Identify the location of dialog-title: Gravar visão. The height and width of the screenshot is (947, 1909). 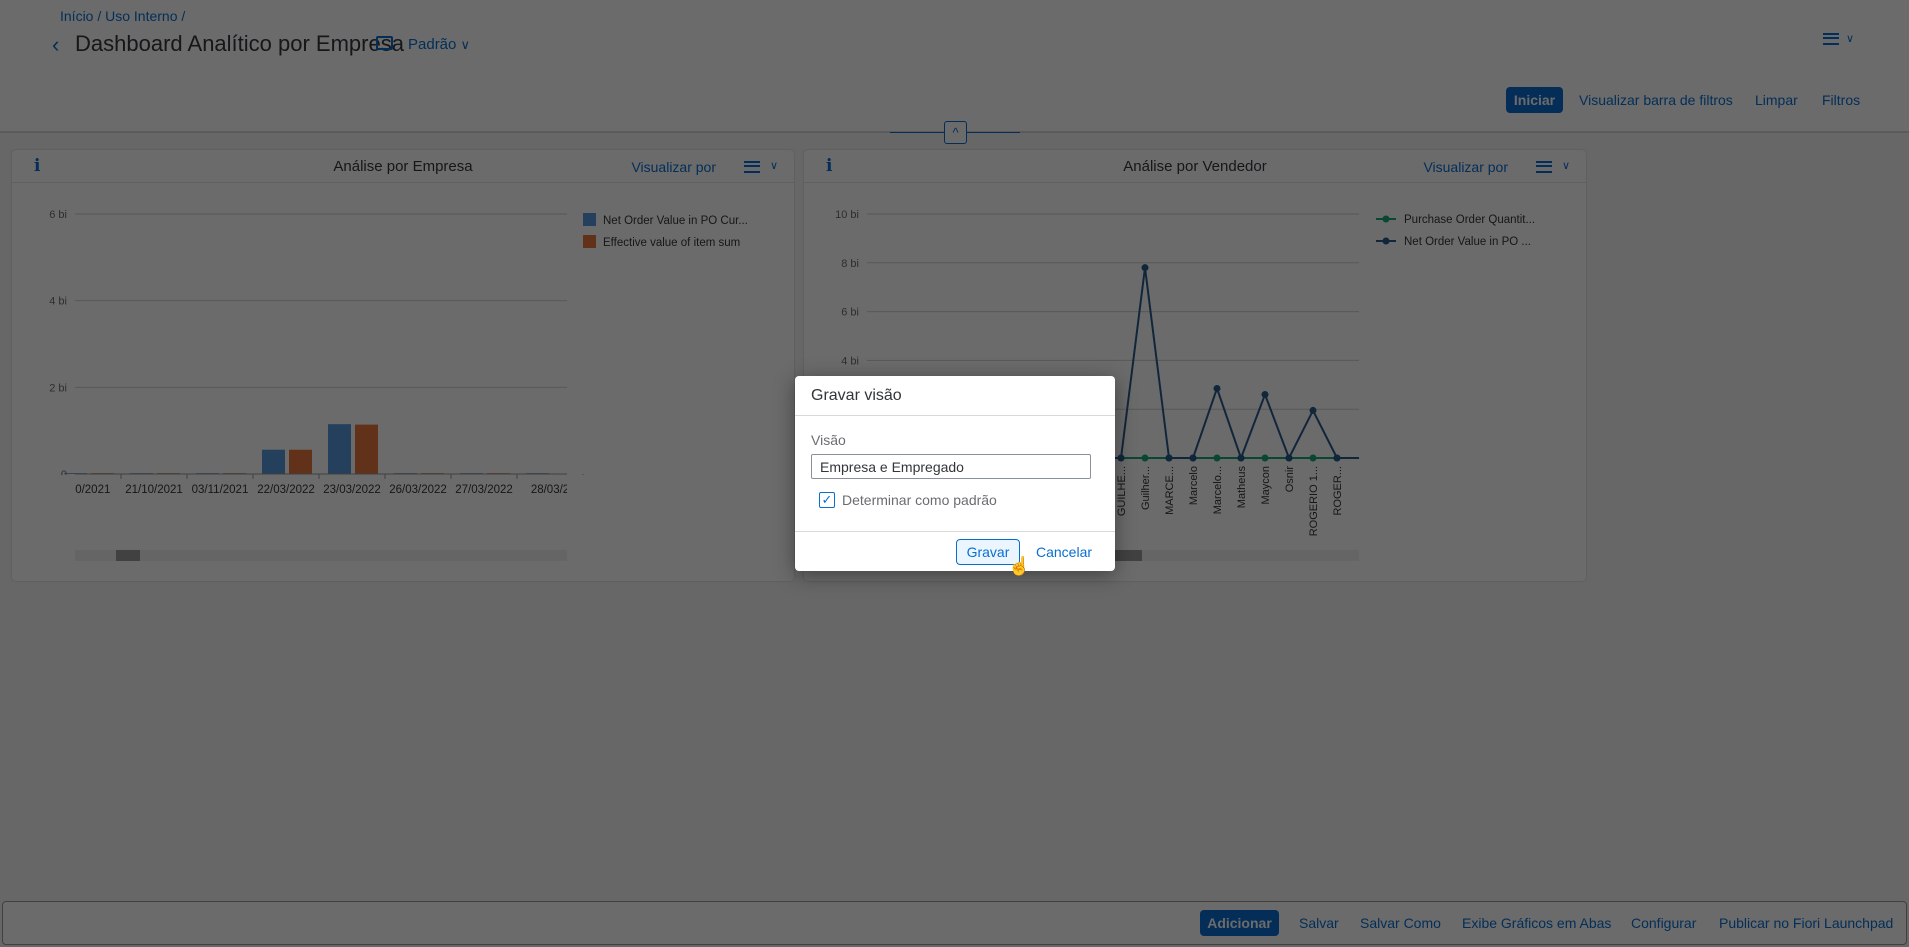
(856, 395).